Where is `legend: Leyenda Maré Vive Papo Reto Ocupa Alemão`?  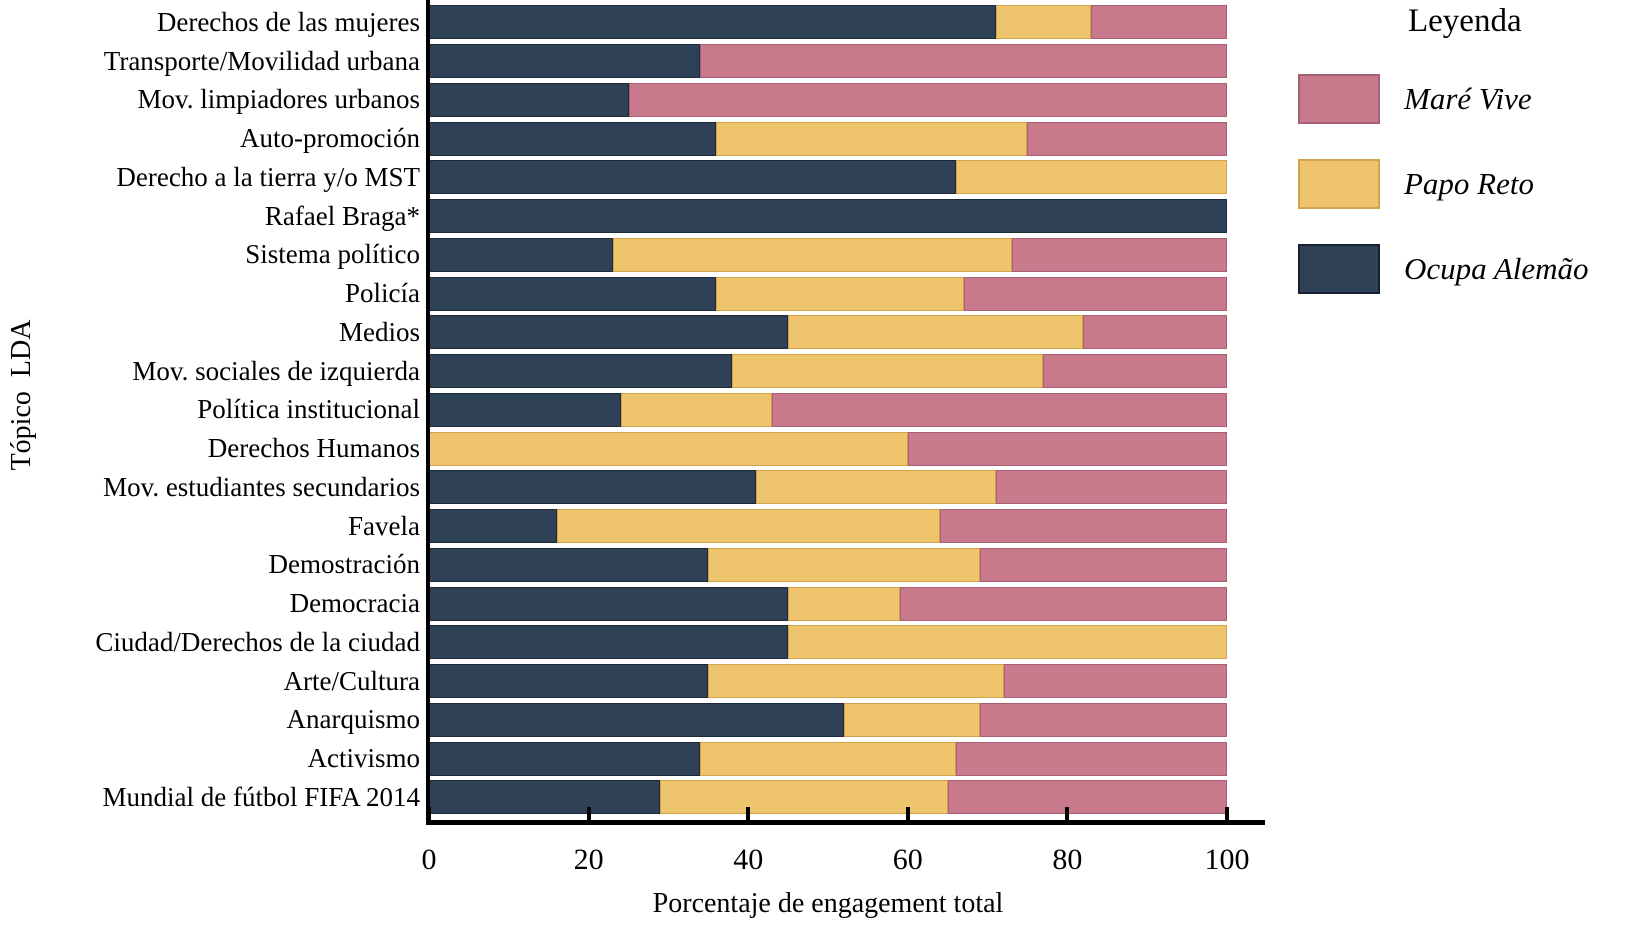 legend: Leyenda Maré Vive Papo Reto Ocupa Alemão is located at coordinates (1443, 158).